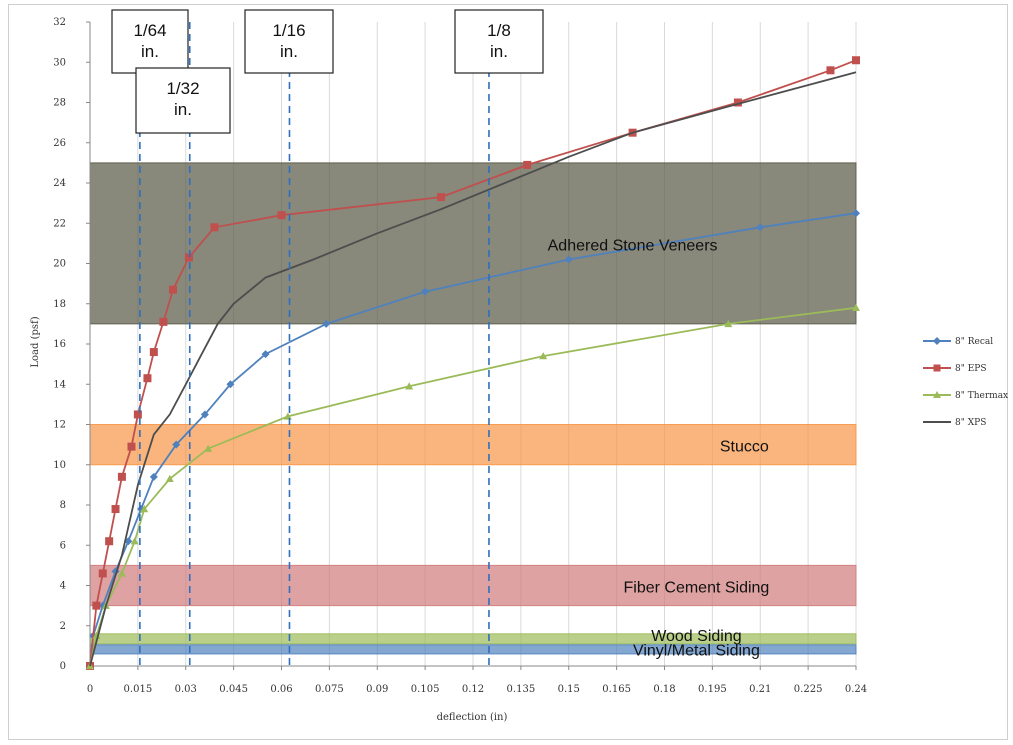  I want to click on legend-label: 8" EPS, so click(971, 369).